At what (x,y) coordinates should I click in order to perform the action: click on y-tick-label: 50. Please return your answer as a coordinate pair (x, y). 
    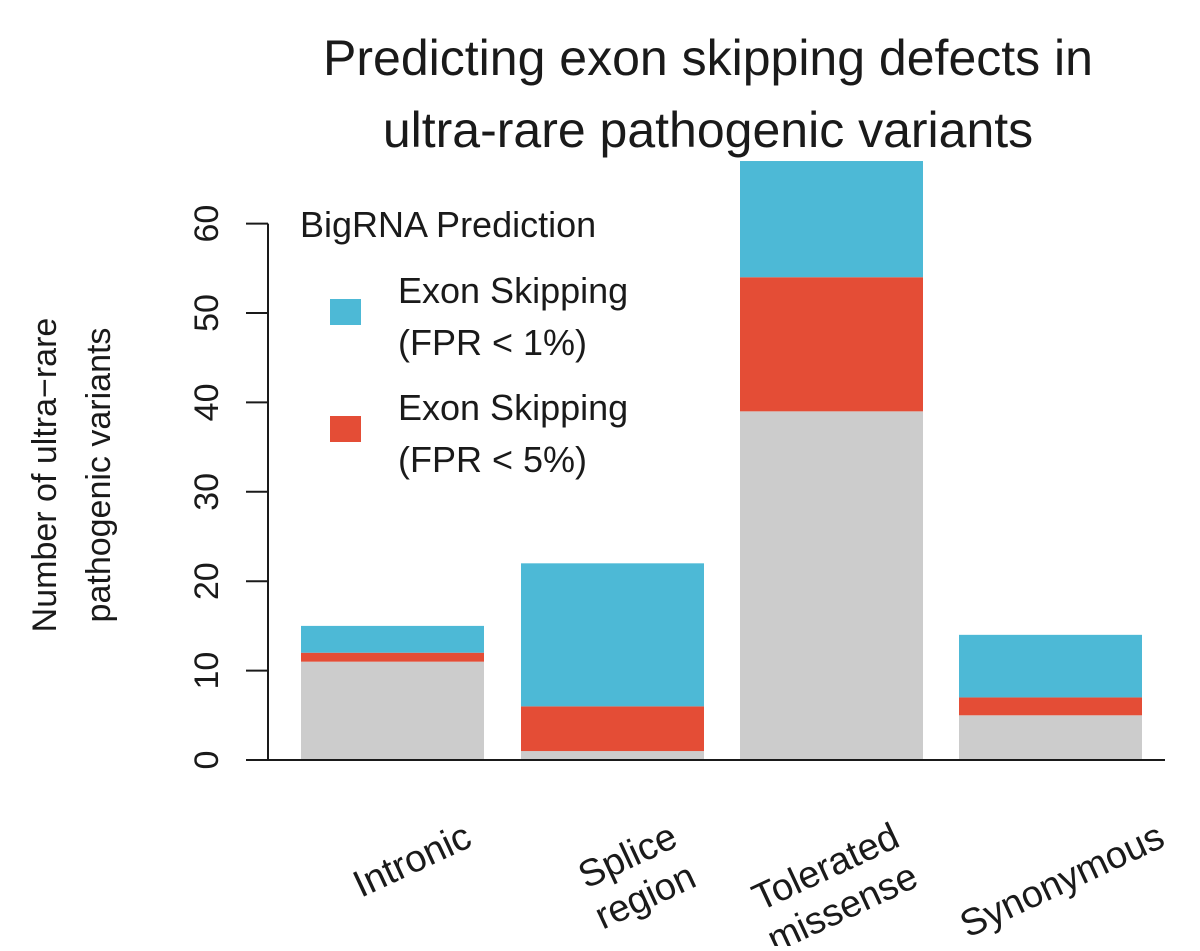
    Looking at the image, I should click on (207, 313).